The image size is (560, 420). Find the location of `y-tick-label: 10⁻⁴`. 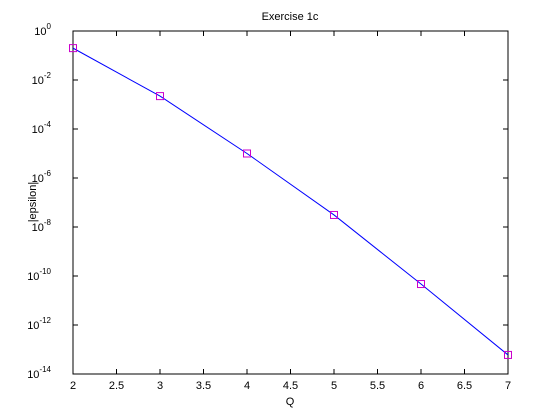

y-tick-label: 10⁻⁴ is located at coordinates (42, 128).